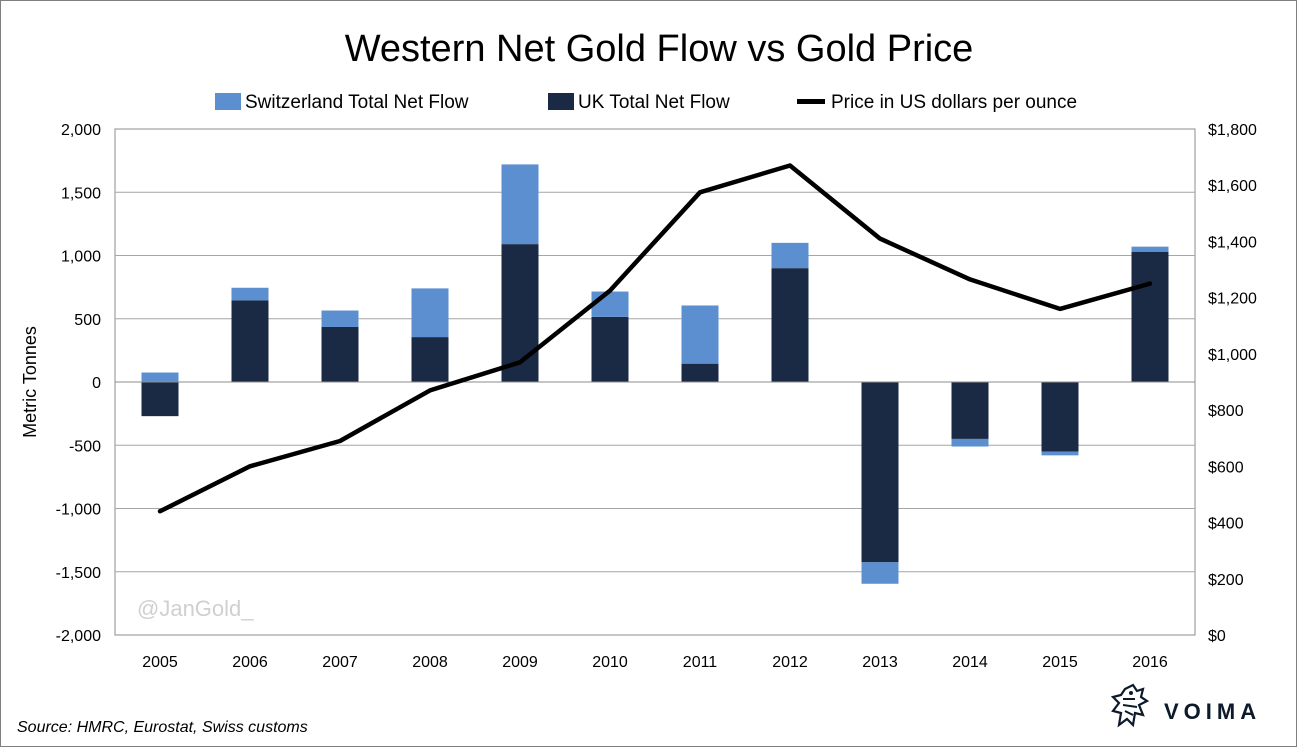 This screenshot has width=1297, height=753. What do you see at coordinates (87, 320) in the screenshot?
I see `y-tick-label: 500` at bounding box center [87, 320].